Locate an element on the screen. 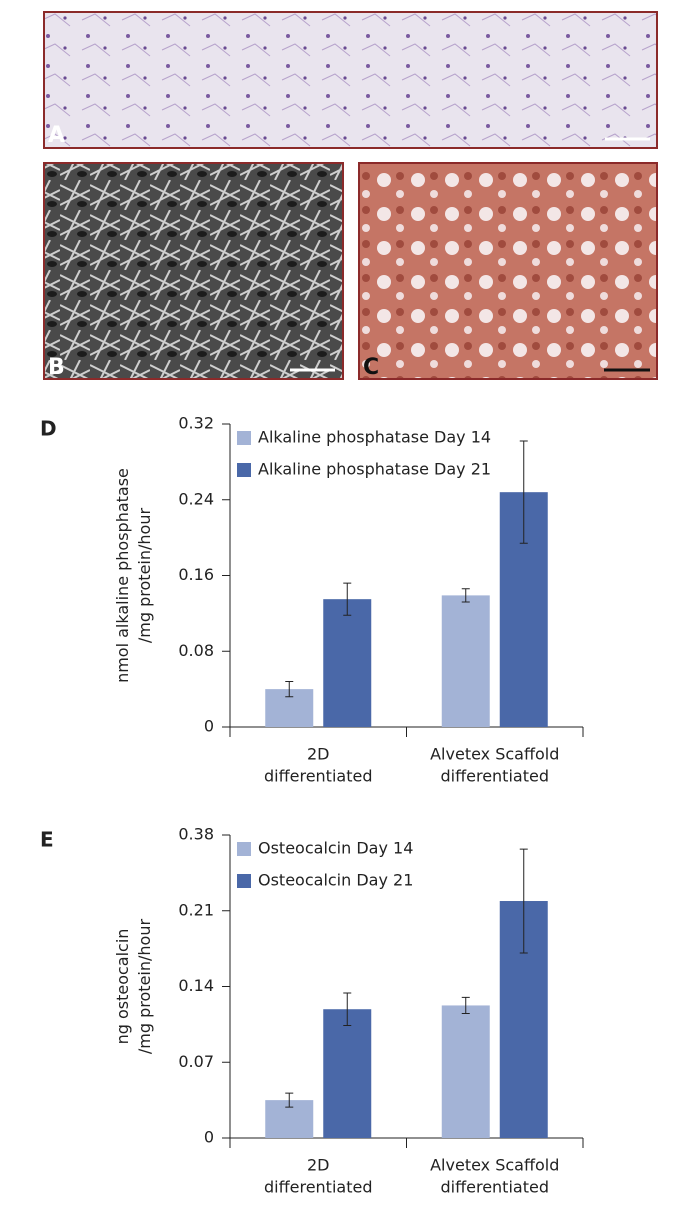  micrograph-c is located at coordinates (508, 271).